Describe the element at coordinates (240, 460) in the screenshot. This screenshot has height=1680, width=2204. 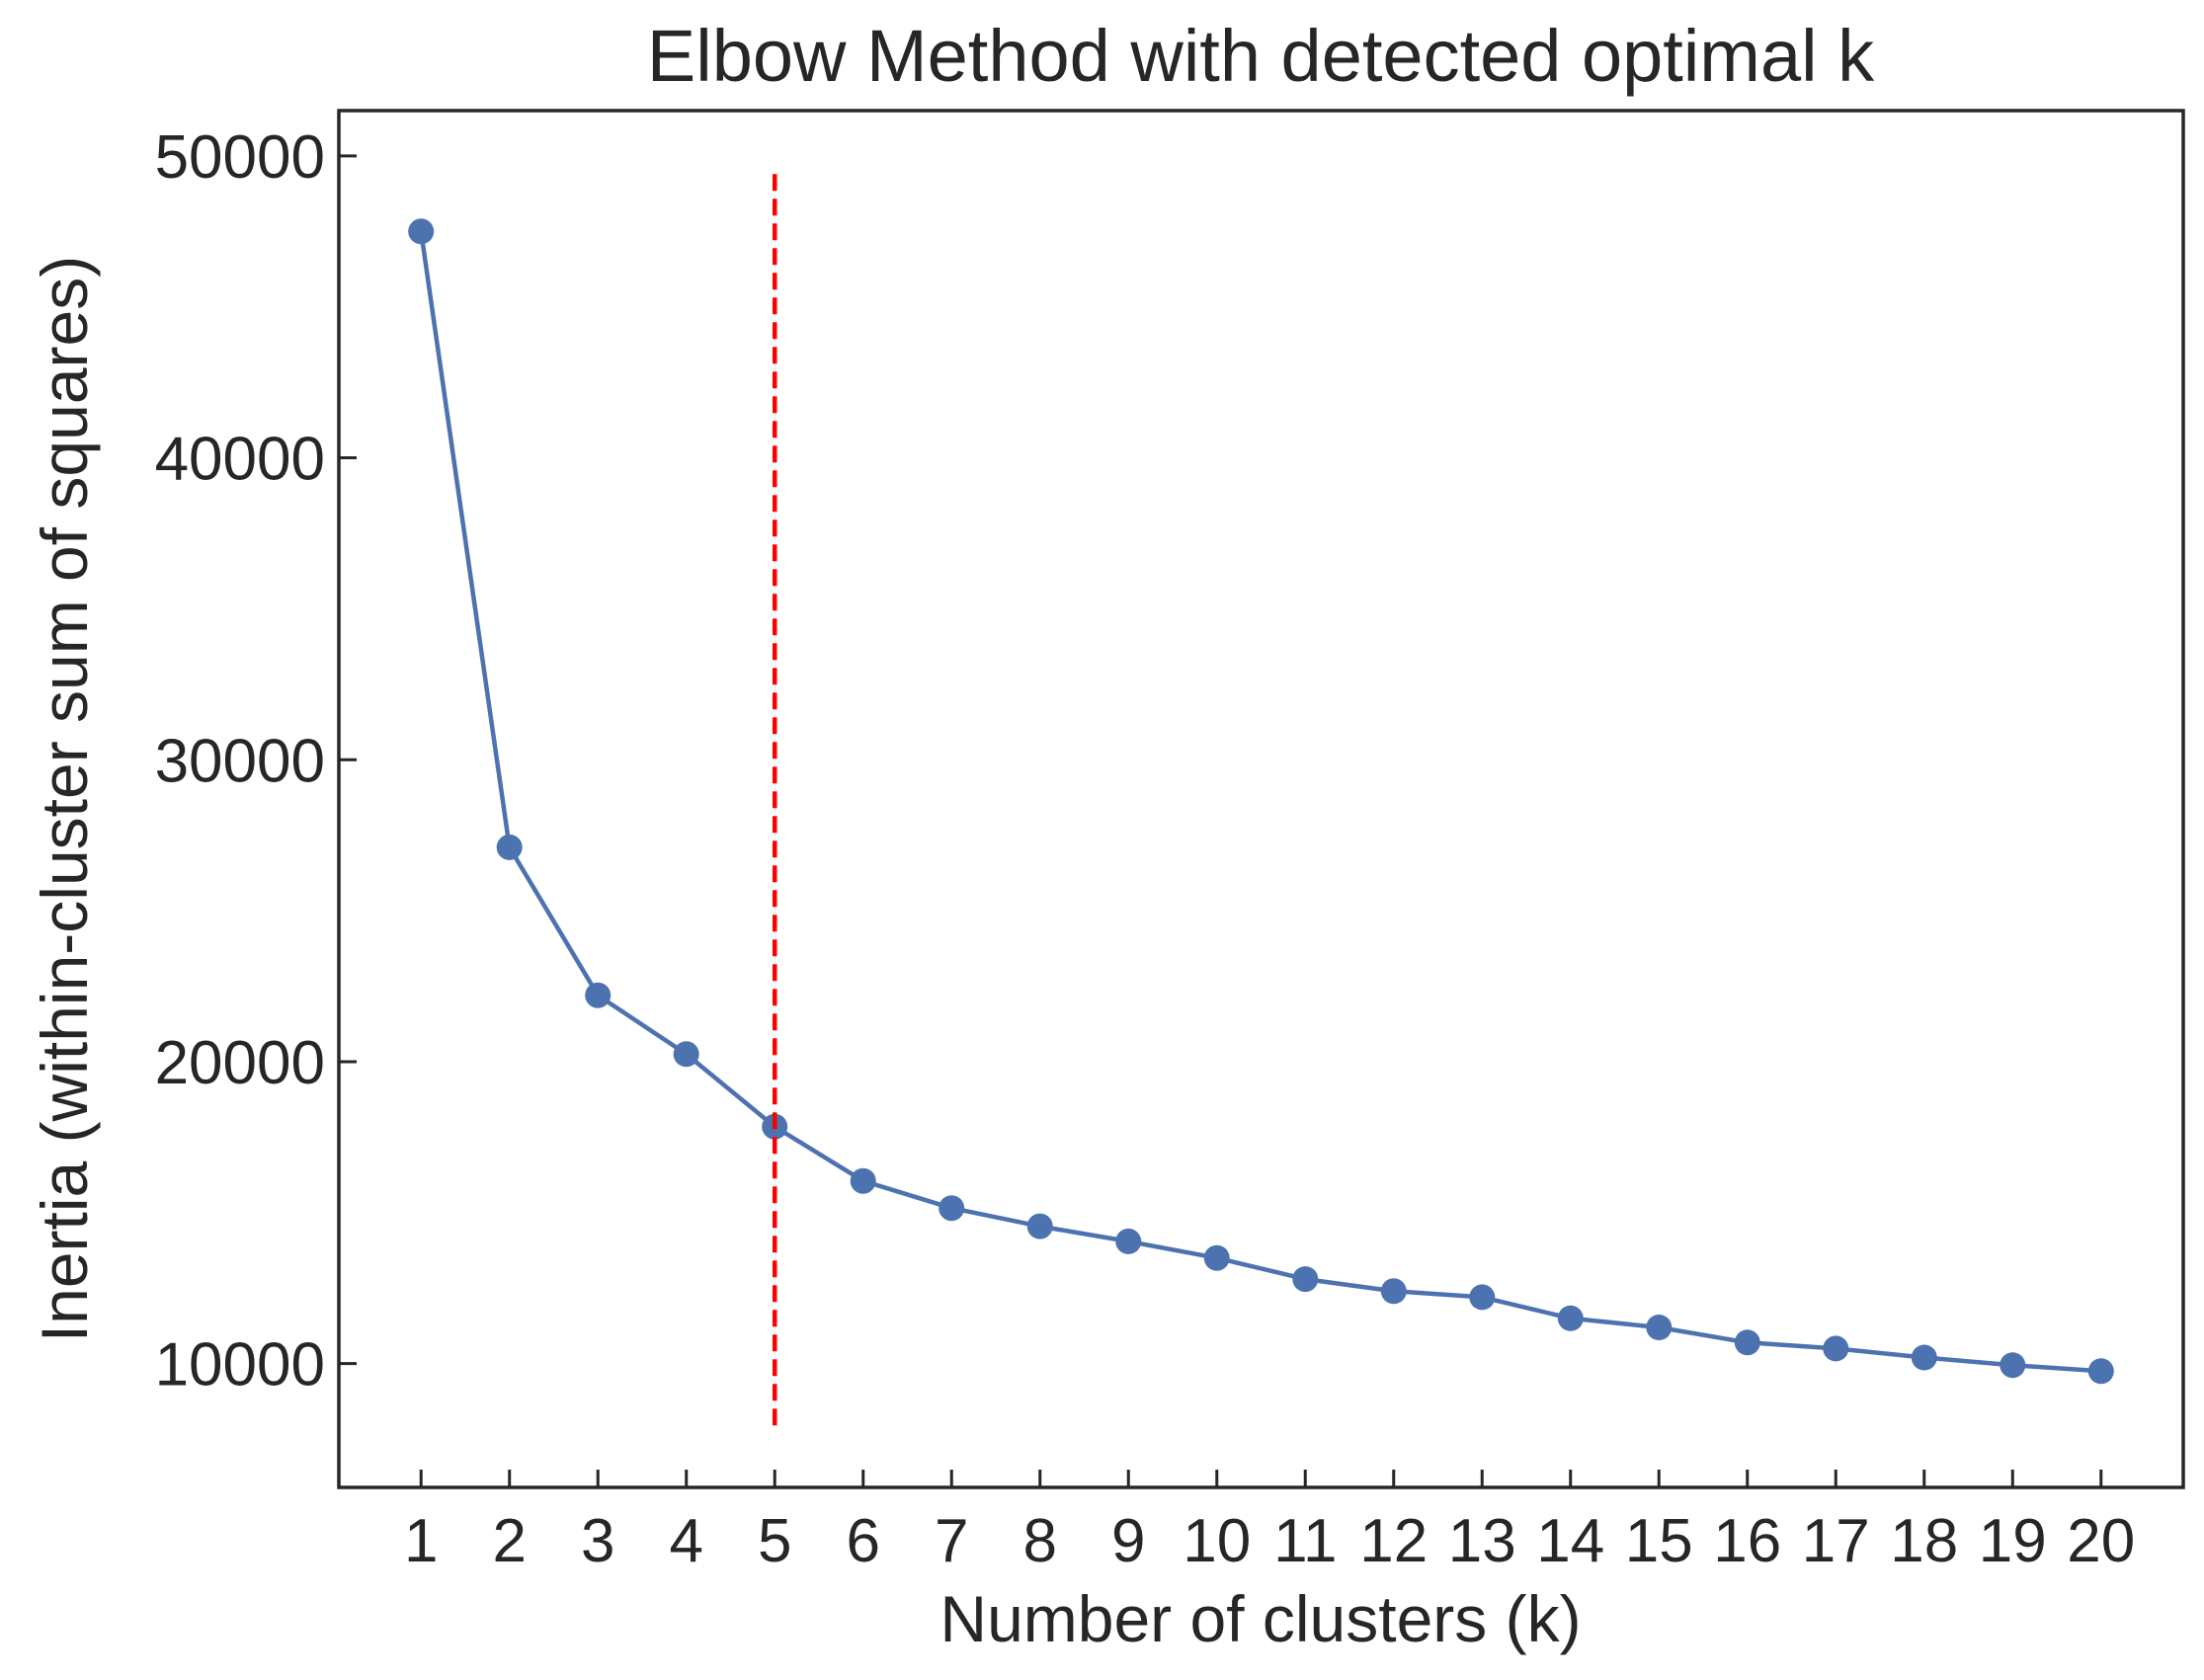
I see `y-tick-label: 40000` at that location.